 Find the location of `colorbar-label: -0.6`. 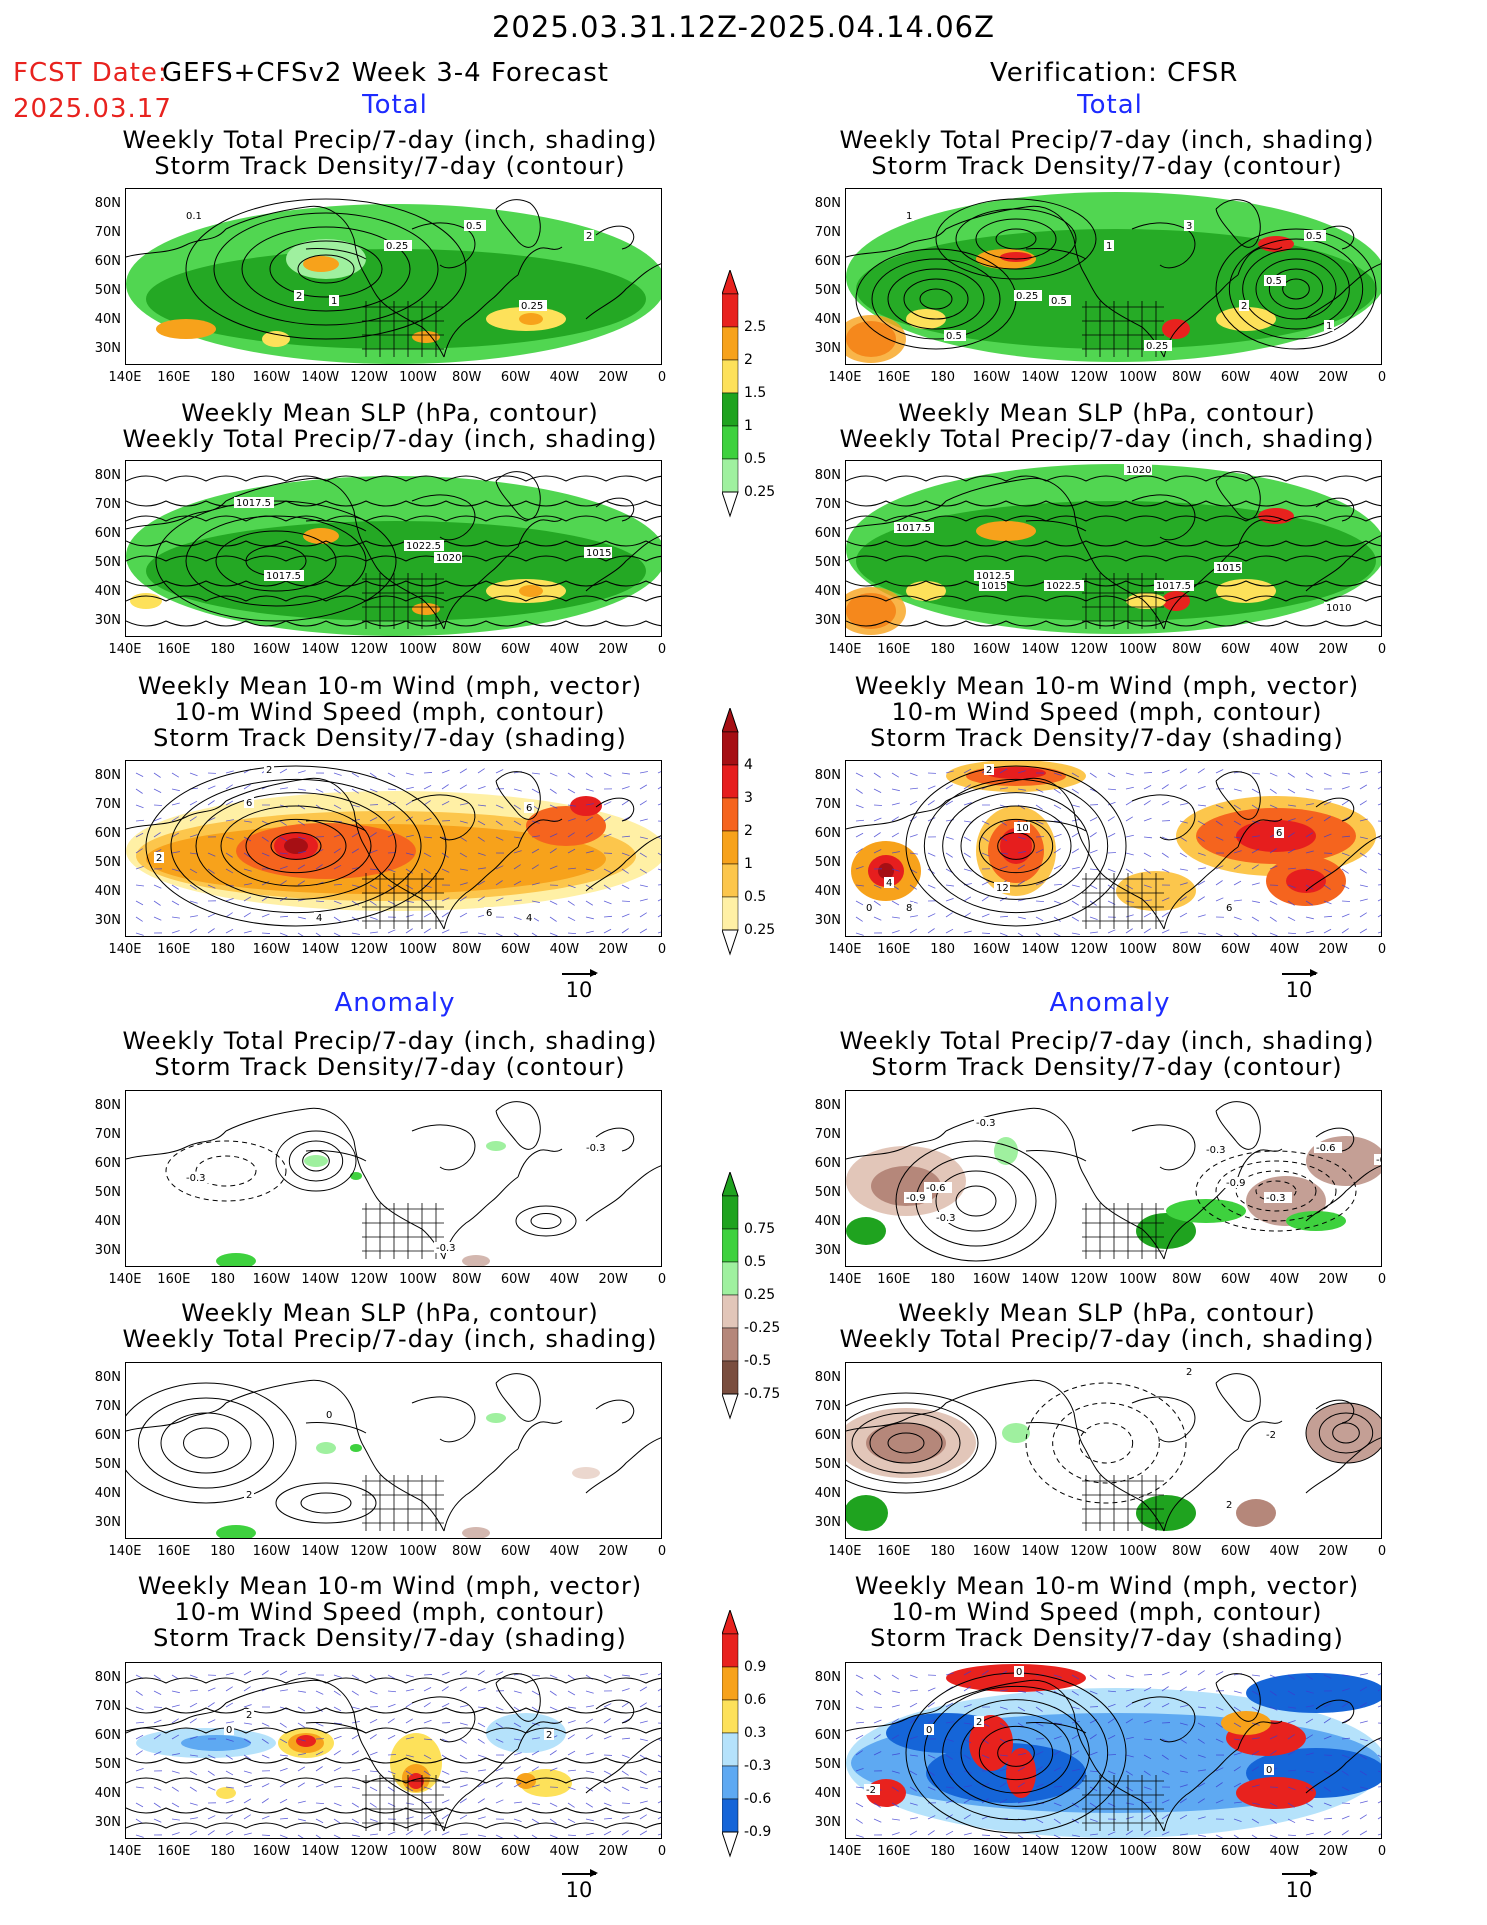

colorbar-label: -0.6 is located at coordinates (758, 1799).